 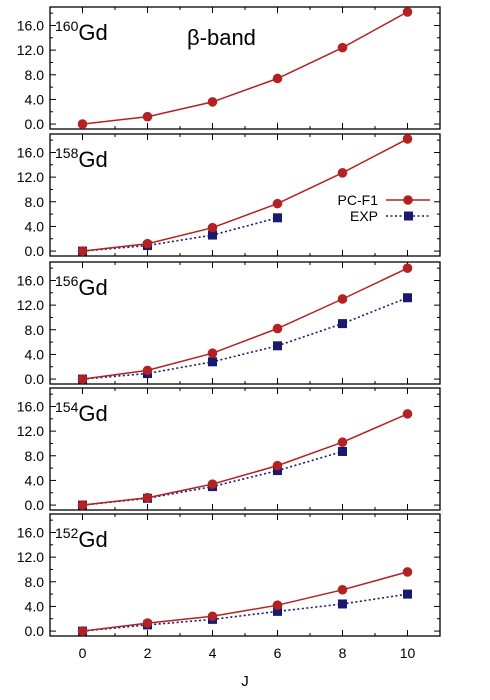 I want to click on nucleus-label: 158Gd, so click(x=81, y=158).